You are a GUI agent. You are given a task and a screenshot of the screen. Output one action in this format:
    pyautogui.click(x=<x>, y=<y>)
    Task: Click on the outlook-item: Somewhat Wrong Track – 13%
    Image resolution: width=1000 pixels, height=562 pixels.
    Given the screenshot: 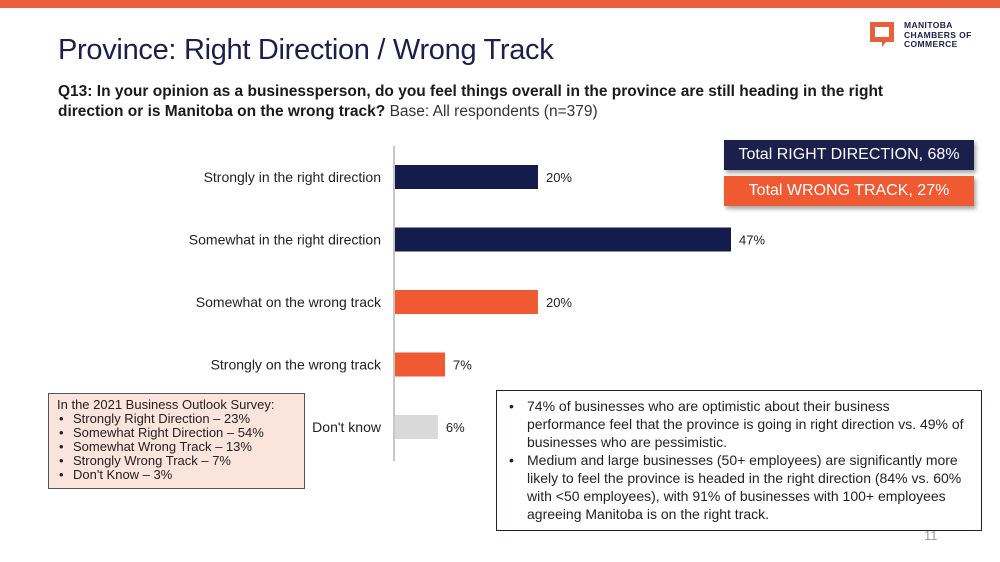 What is the action you would take?
    pyautogui.click(x=176, y=447)
    